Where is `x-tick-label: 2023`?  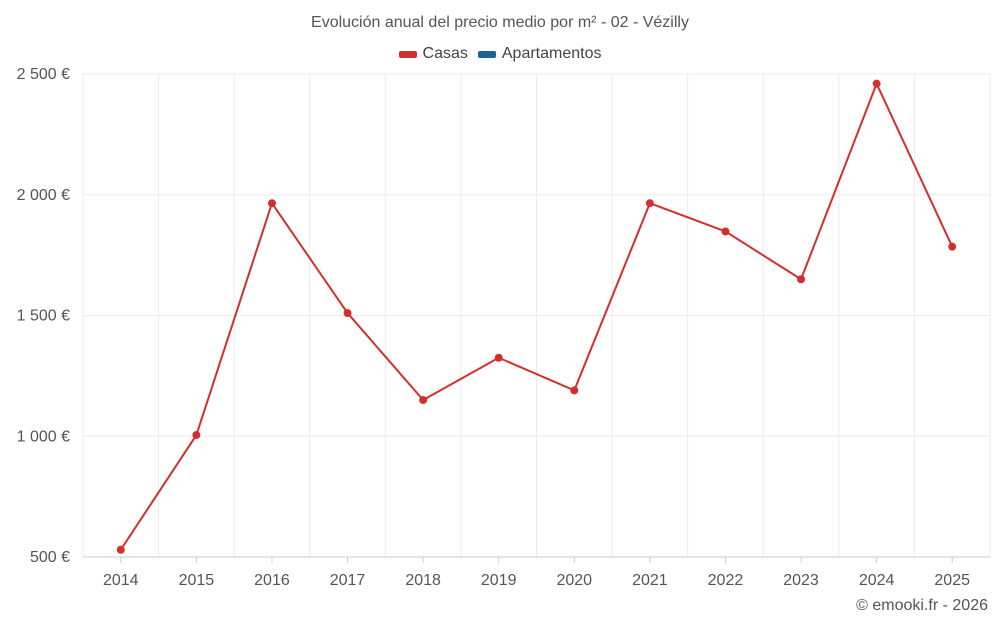 x-tick-label: 2023 is located at coordinates (801, 580).